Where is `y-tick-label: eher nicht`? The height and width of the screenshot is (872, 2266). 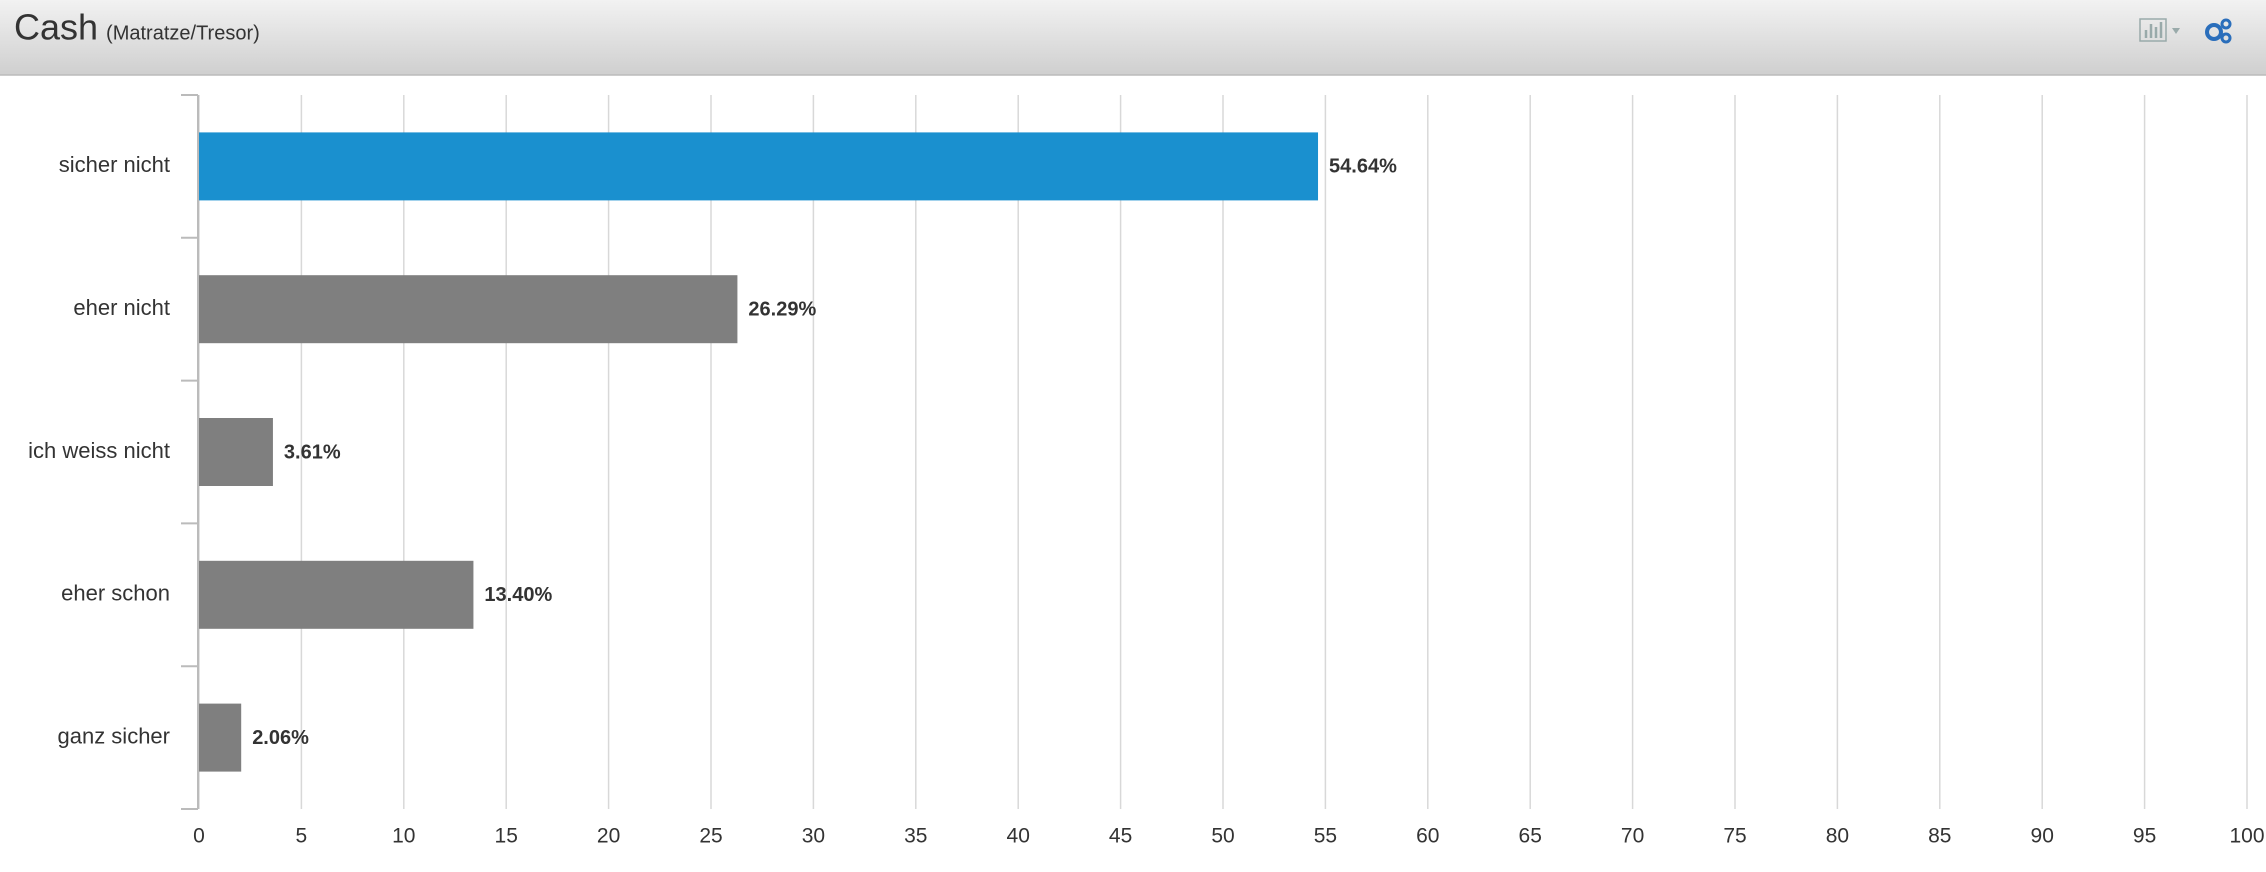
y-tick-label: eher nicht is located at coordinates (121, 307).